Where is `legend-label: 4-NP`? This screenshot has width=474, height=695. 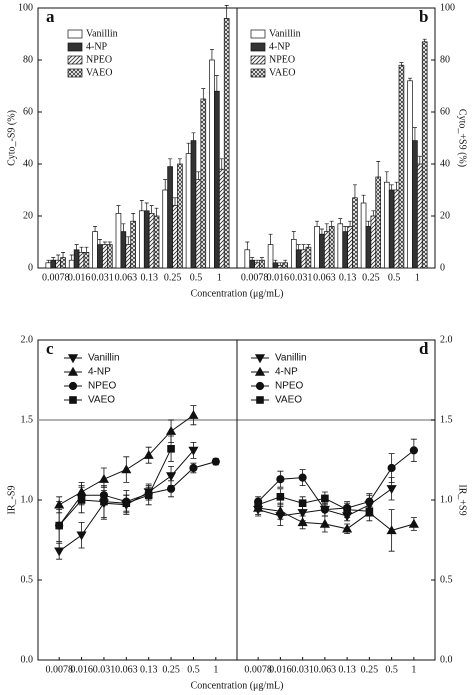 legend-label: 4-NP is located at coordinates (99, 372).